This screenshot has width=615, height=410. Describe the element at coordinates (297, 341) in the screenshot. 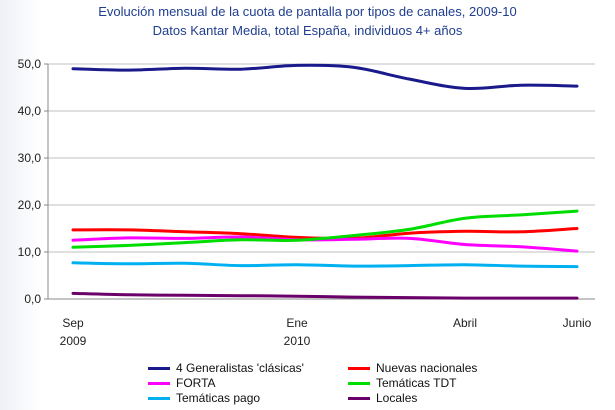

I see `x-tick-label: 2010` at that location.